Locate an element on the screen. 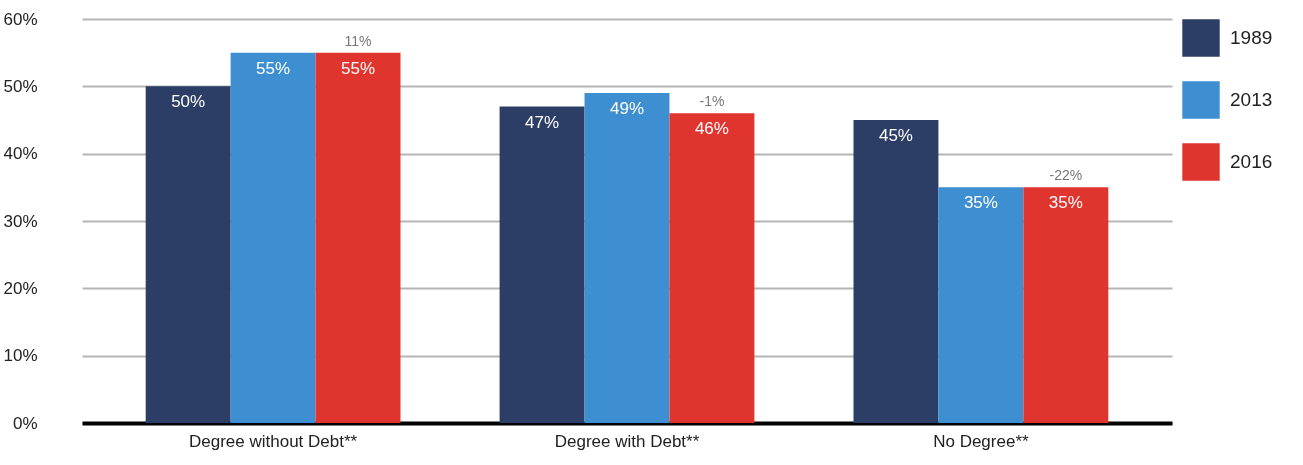 This screenshot has height=465, width=1303. data-label: 47% is located at coordinates (542, 122).